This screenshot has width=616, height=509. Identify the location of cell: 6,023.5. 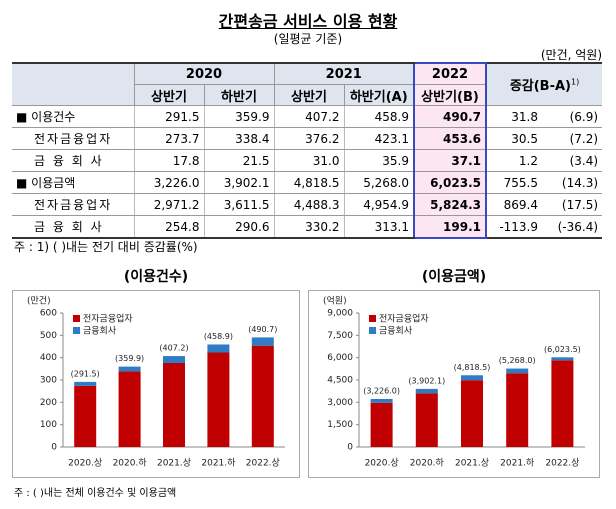
(450, 182).